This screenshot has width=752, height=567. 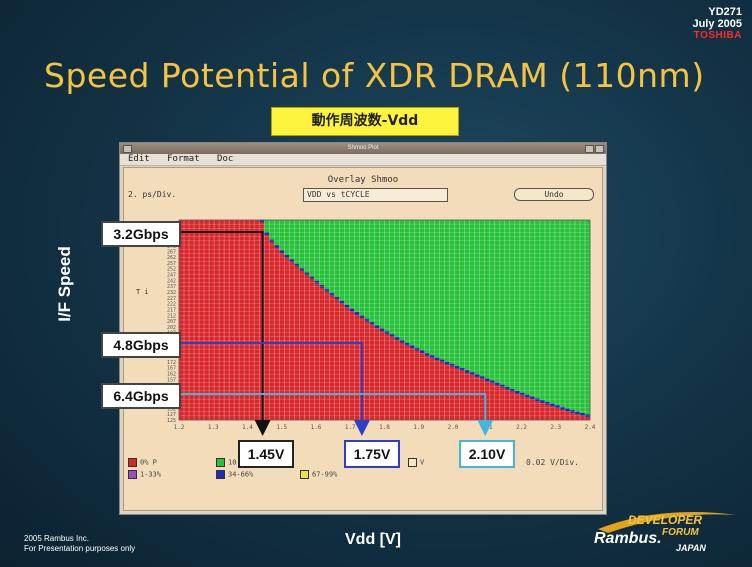 What do you see at coordinates (316, 427) in the screenshot?
I see `x-tick-label: 1.6` at bounding box center [316, 427].